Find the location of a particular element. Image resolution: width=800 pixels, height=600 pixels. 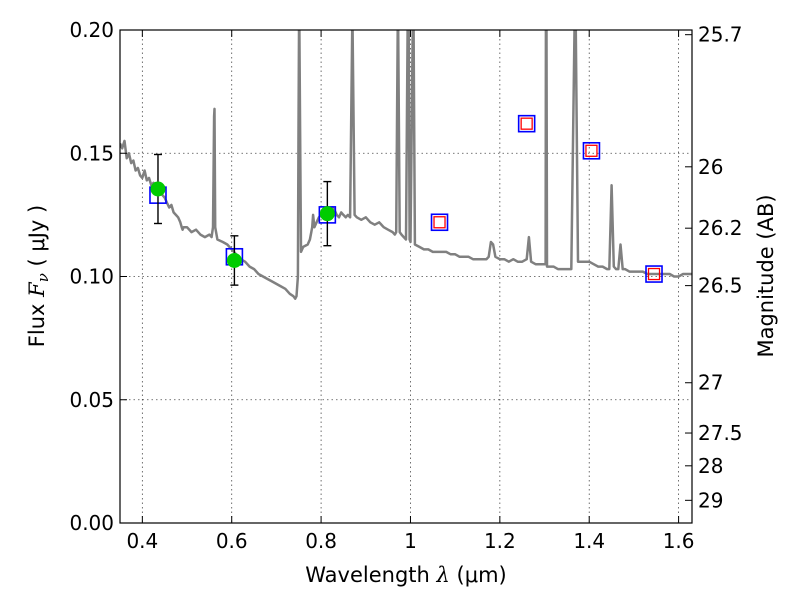

y2-tick-label: 26 is located at coordinates (710, 167).